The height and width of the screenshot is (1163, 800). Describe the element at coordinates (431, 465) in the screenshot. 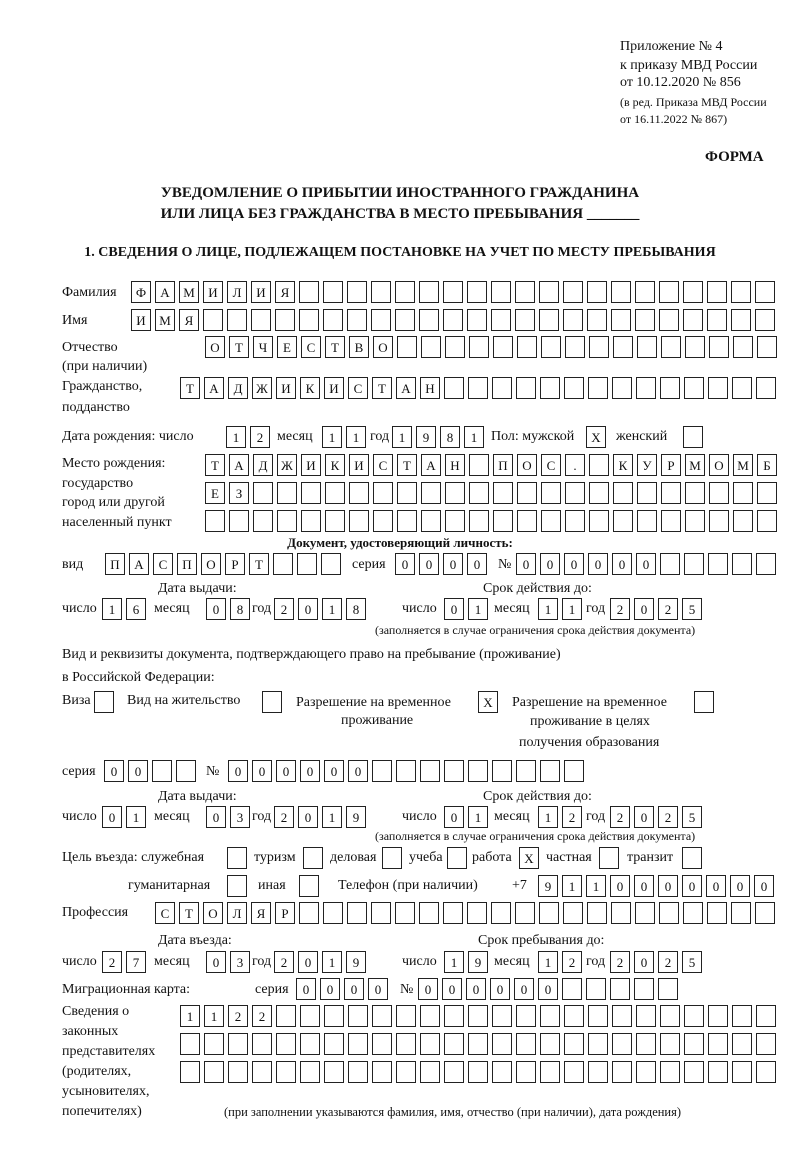

I see `char-box: А` at that location.